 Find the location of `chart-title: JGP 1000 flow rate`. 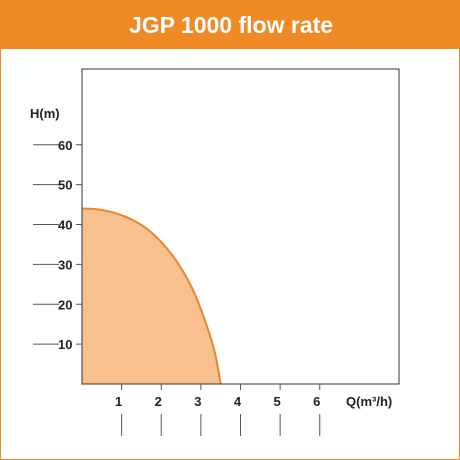

chart-title: JGP 1000 flow rate is located at coordinates (231, 24).